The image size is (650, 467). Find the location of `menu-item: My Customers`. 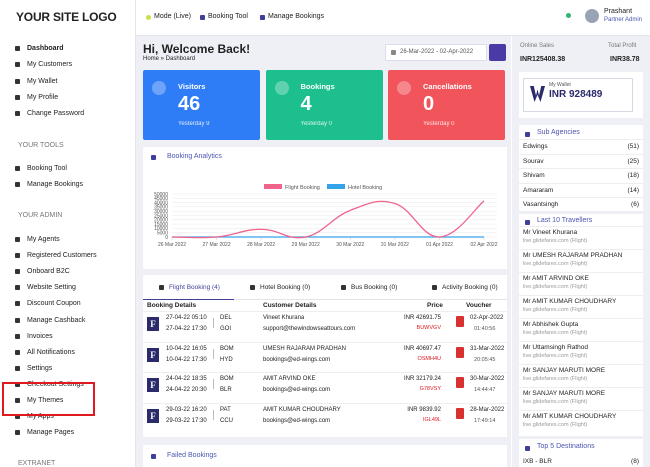

menu-item: My Customers is located at coordinates (50, 65).